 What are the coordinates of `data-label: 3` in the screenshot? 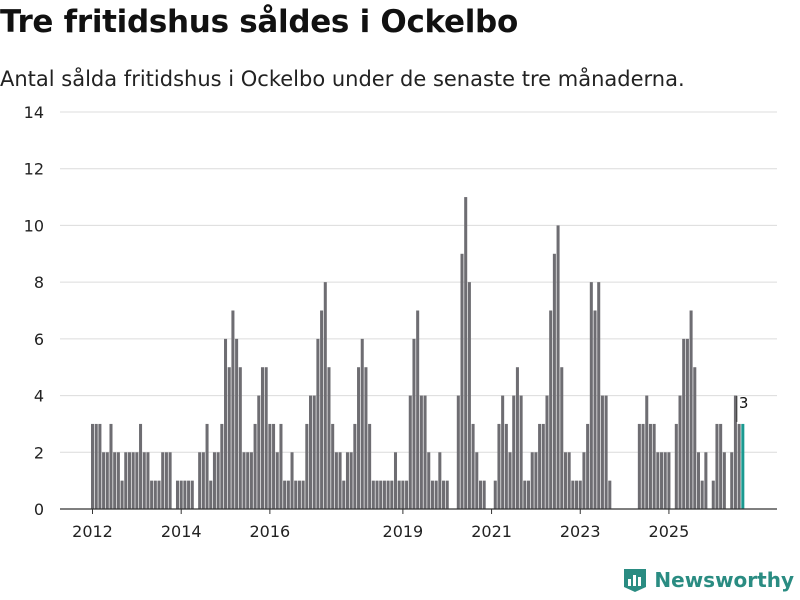 It's located at (744, 403).